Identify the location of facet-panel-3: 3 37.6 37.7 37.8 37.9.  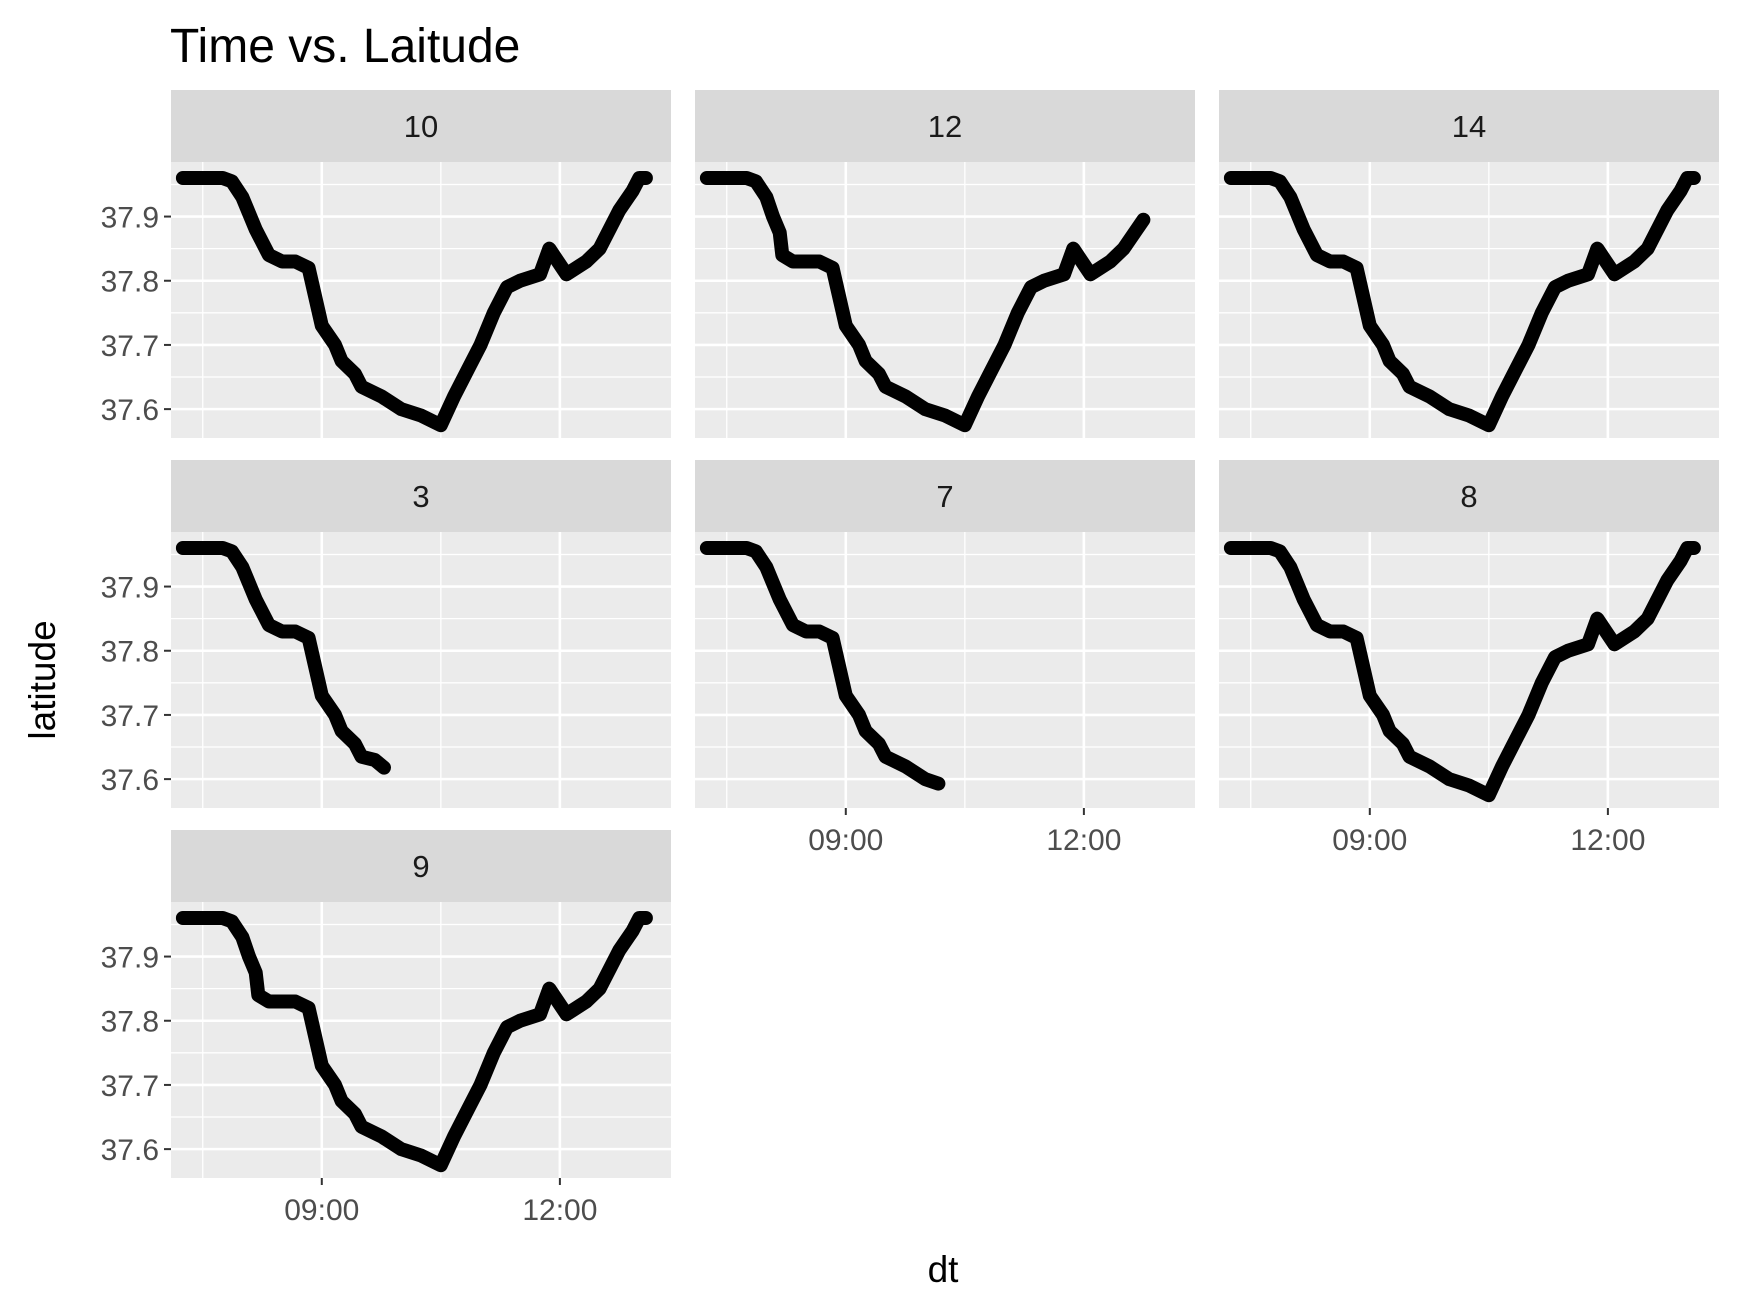
(386, 634).